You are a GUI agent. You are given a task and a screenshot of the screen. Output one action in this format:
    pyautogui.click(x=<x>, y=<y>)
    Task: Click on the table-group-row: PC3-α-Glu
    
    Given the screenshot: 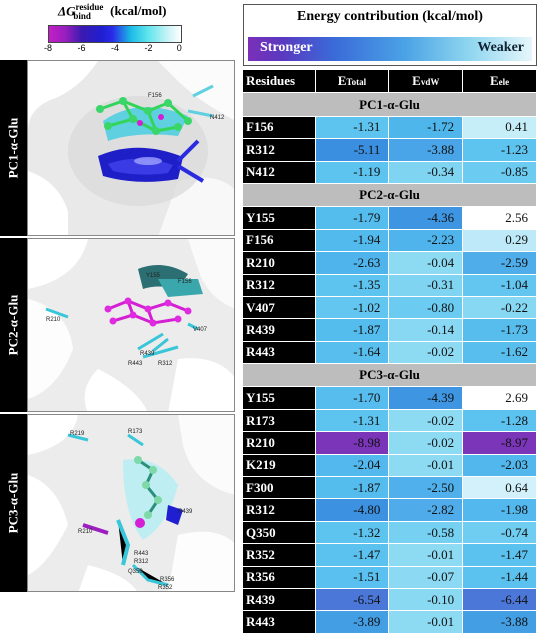 What is the action you would take?
    pyautogui.click(x=390, y=375)
    